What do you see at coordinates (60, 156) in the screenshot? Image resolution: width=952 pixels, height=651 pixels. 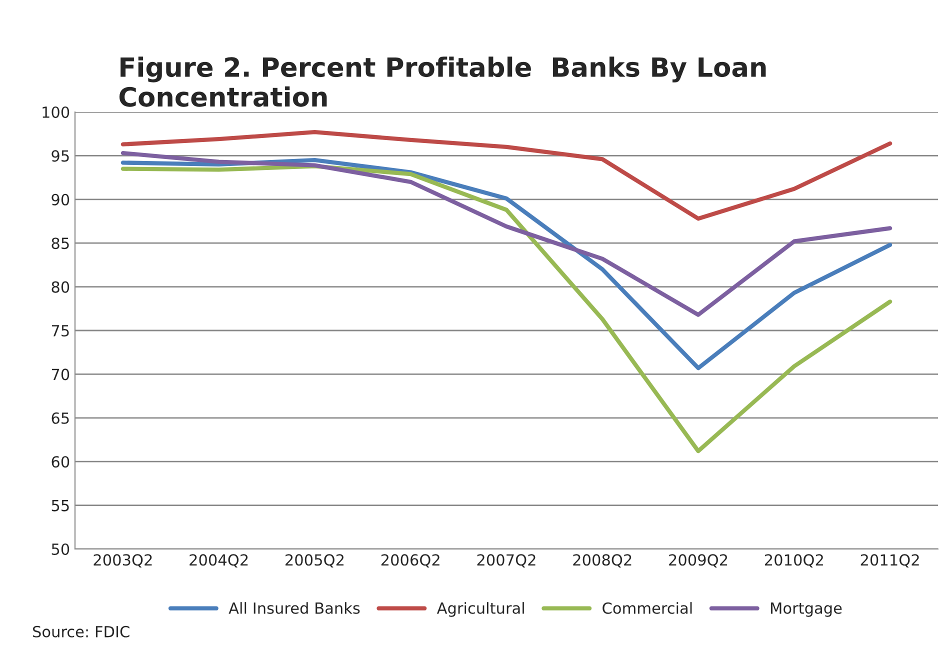 I see `y-tick-label: 95` at bounding box center [60, 156].